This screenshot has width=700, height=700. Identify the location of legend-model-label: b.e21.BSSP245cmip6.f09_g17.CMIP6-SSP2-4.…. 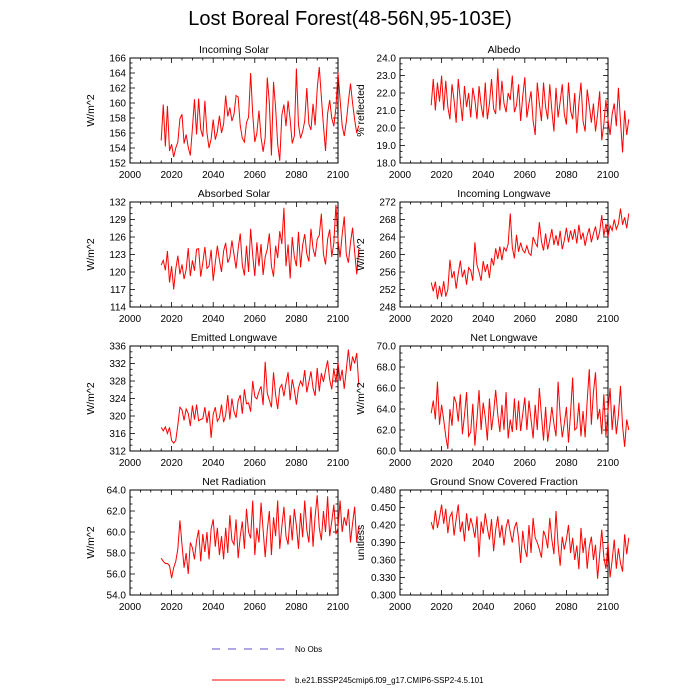
(389, 680).